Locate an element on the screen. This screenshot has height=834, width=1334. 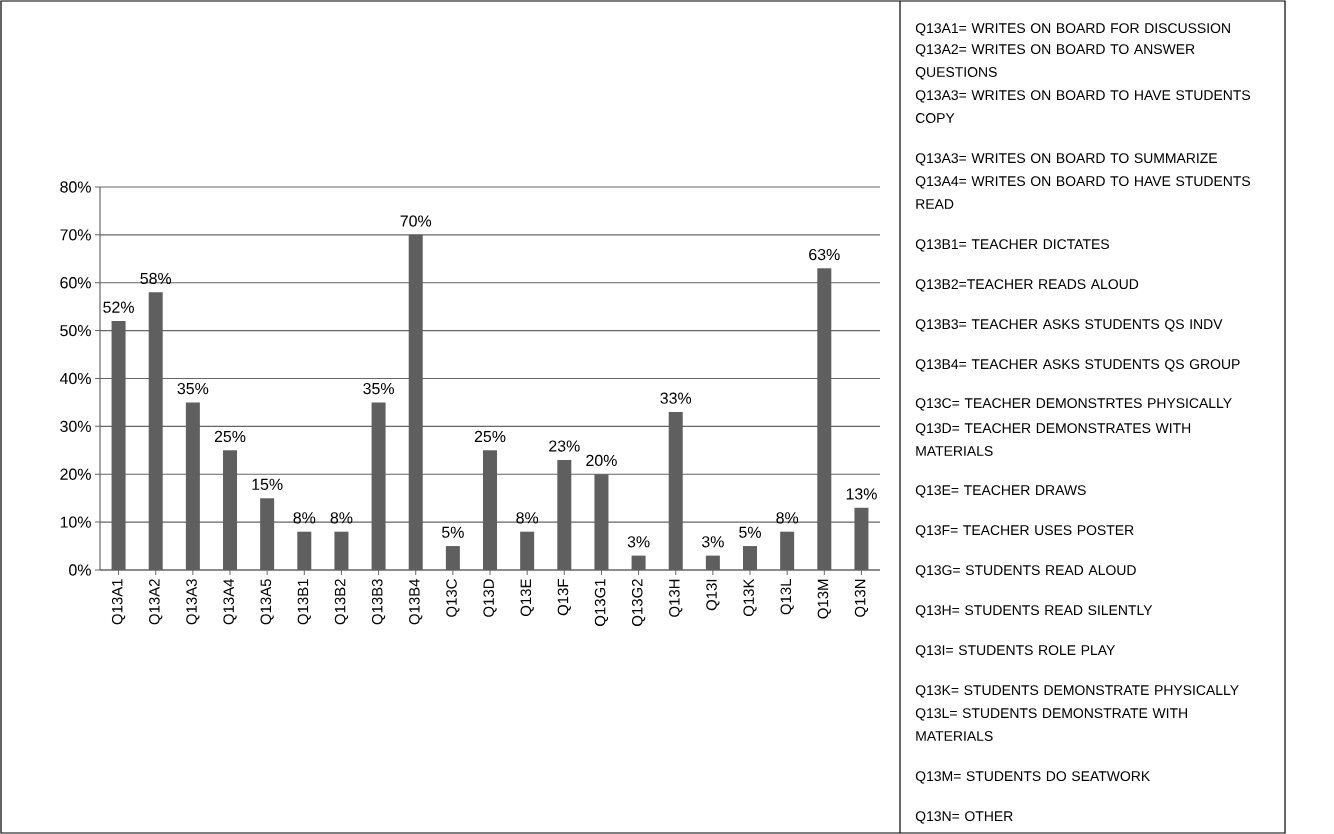
y-tick-label: 60% is located at coordinates (75, 283).